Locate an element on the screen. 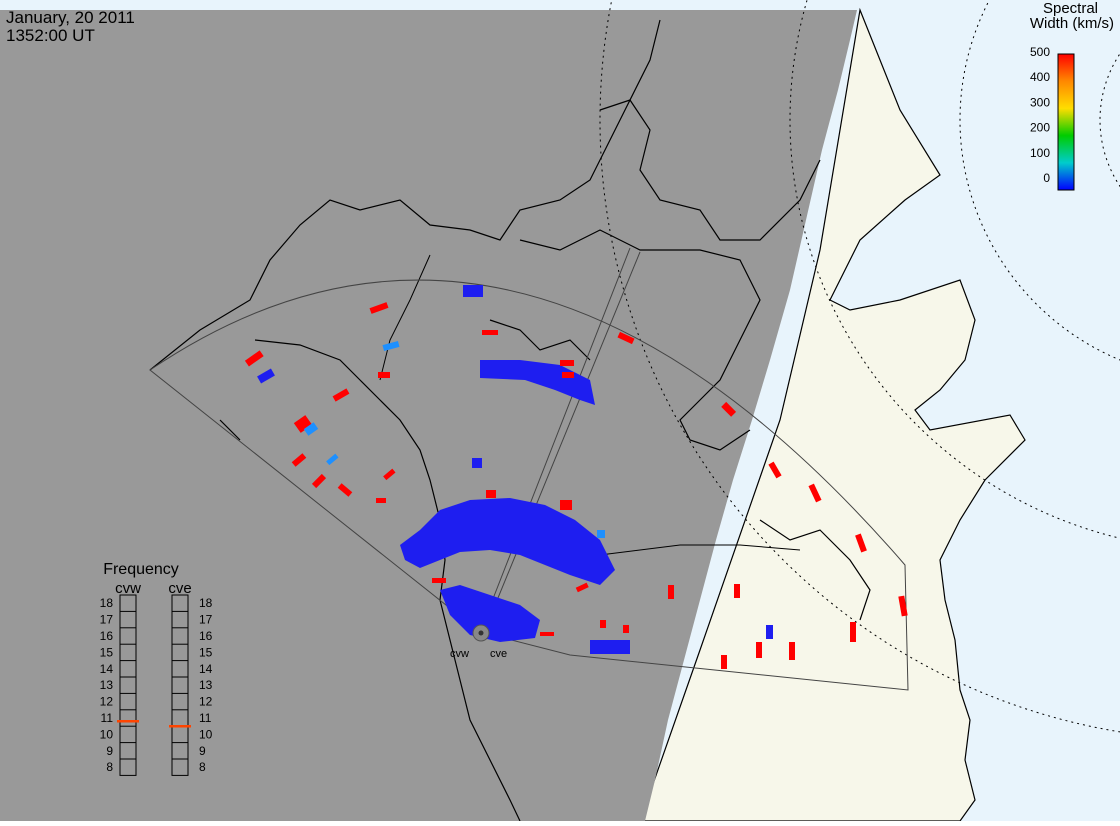 Image resolution: width=1120 pixels, height=826 pixels. colorbar: Spectral Width (km/s) 500 400 300 200 100 0 is located at coordinates (1072, 95).